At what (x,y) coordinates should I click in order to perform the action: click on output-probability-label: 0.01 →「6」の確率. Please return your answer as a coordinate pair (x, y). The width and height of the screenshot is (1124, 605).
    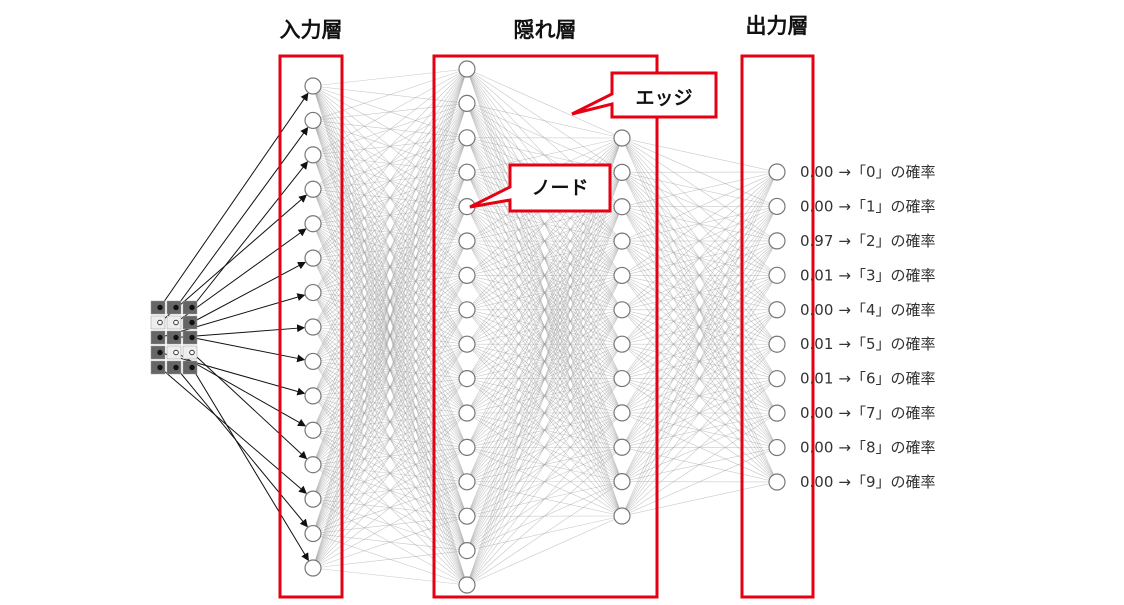
    Looking at the image, I should click on (868, 379).